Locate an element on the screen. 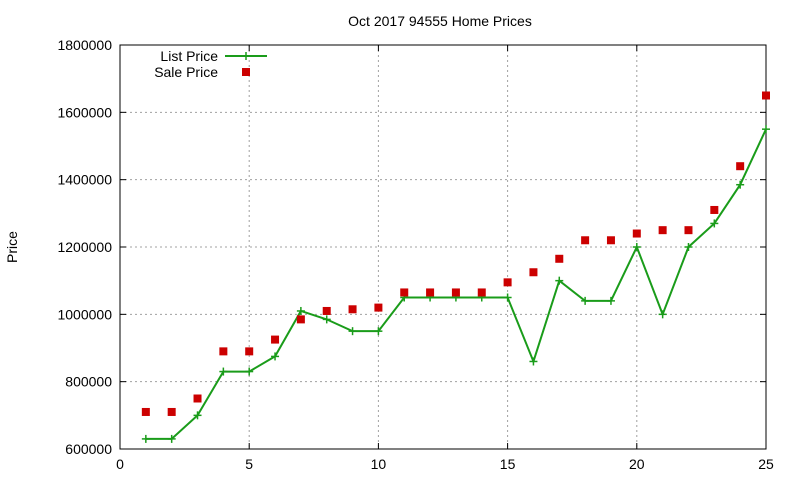  x-tick-label: 5 is located at coordinates (249, 464).